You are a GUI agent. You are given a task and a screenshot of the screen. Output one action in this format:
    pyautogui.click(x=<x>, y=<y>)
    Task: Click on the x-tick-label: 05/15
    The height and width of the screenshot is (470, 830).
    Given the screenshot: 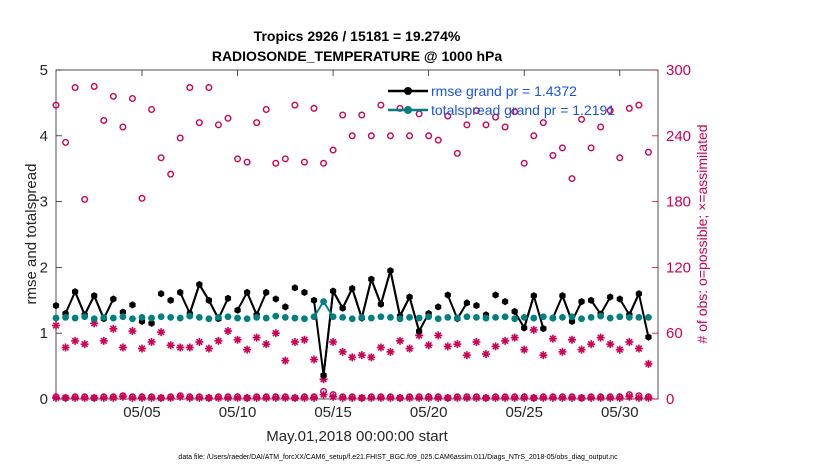 What is the action you would take?
    pyautogui.click(x=333, y=412)
    